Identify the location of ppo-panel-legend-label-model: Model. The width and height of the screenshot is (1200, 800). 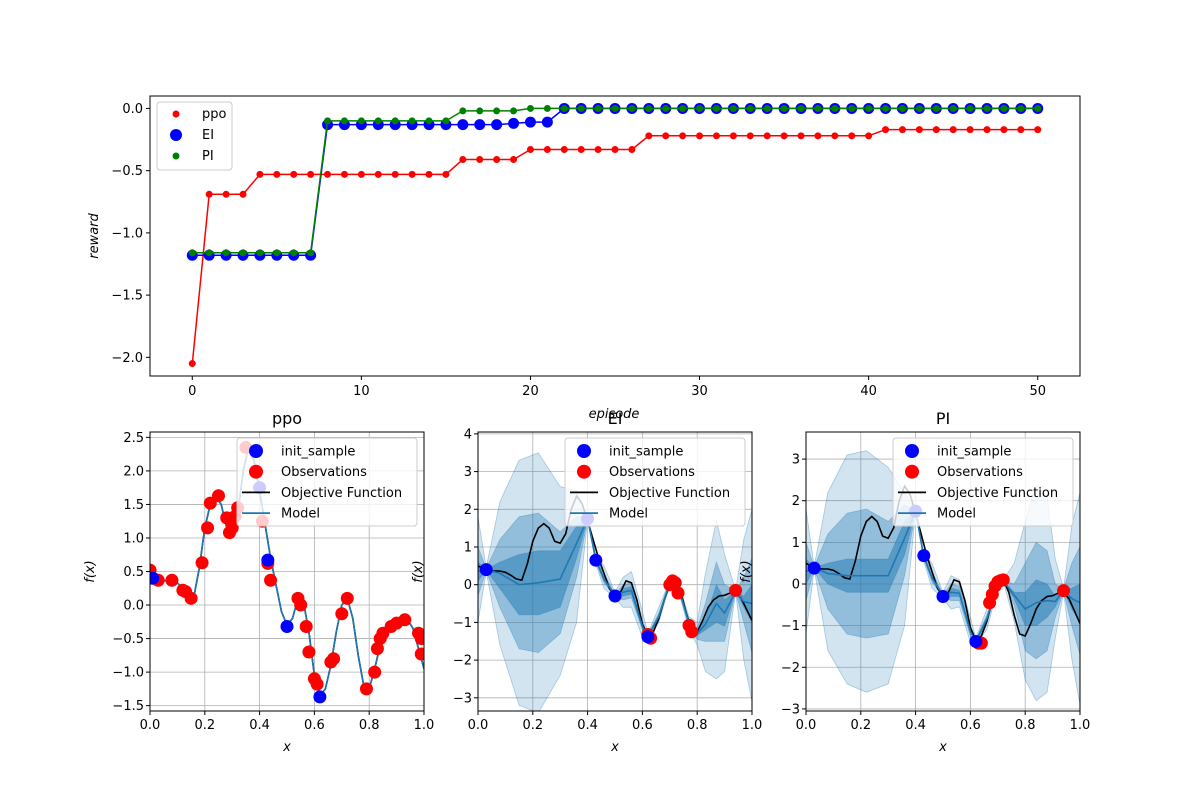
(300, 514).